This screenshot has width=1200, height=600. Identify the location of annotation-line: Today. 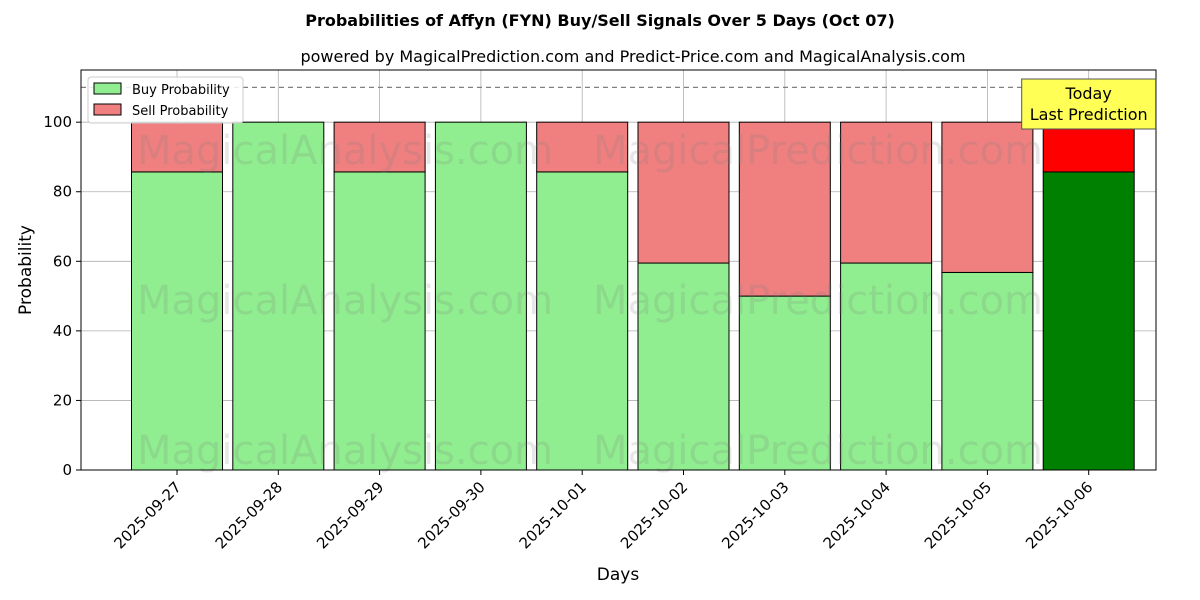
(1088, 93).